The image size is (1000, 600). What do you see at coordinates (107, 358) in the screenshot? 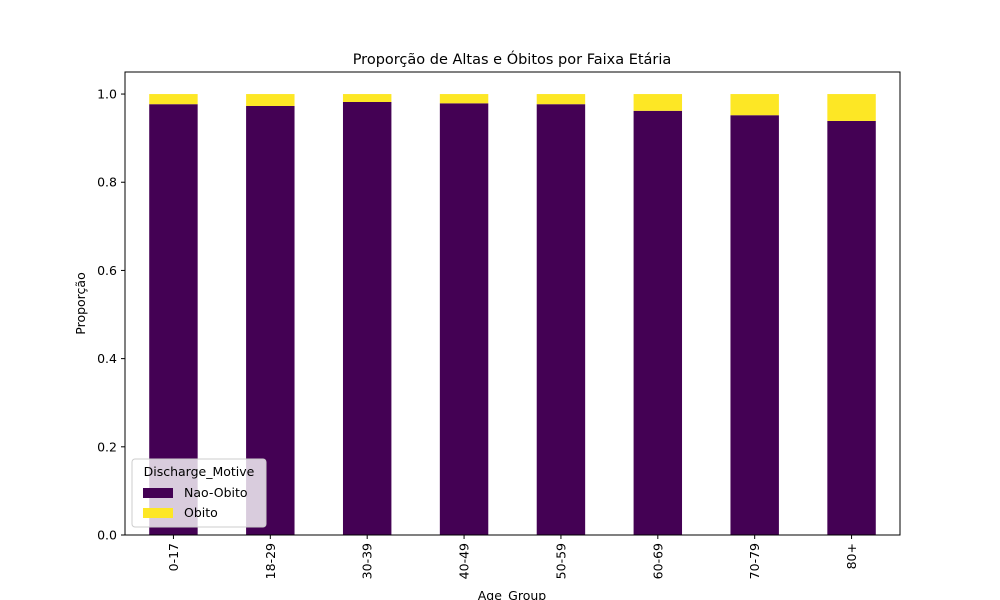
I see `y-tick-label: 0.4` at bounding box center [107, 358].